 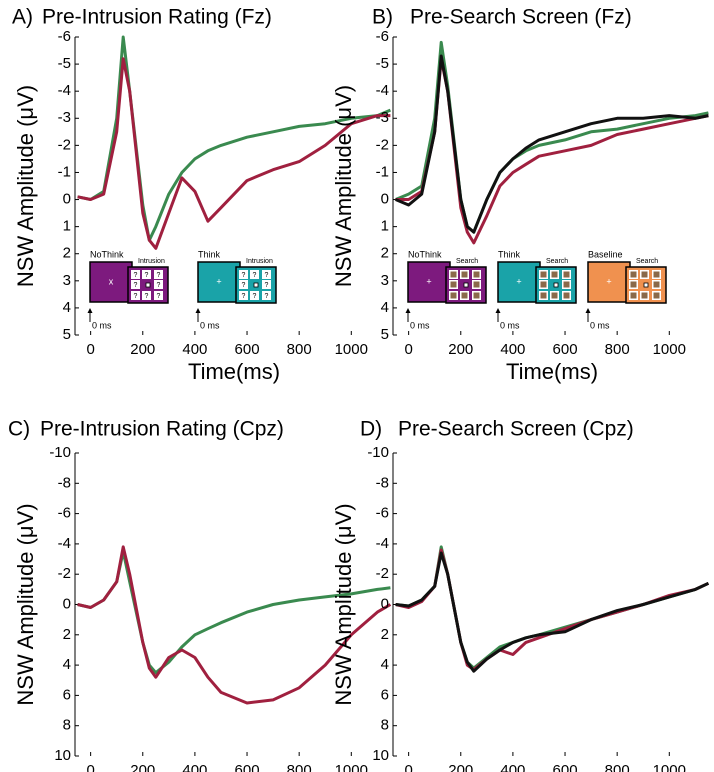 What do you see at coordinates (605, 254) in the screenshot?
I see `inset-condition: Baseline` at bounding box center [605, 254].